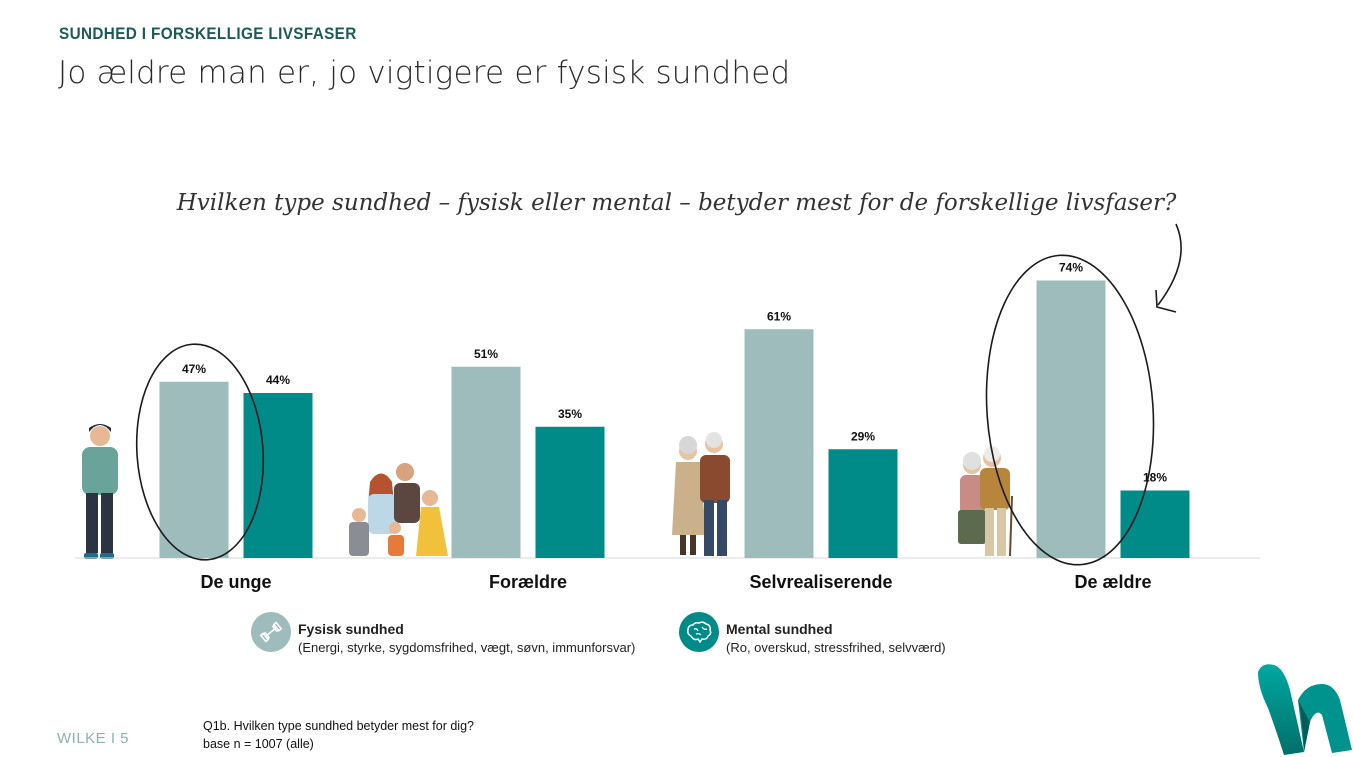  Describe the element at coordinates (1155, 524) in the screenshot. I see `bar-mental-sundhed-de-aeldre` at that location.